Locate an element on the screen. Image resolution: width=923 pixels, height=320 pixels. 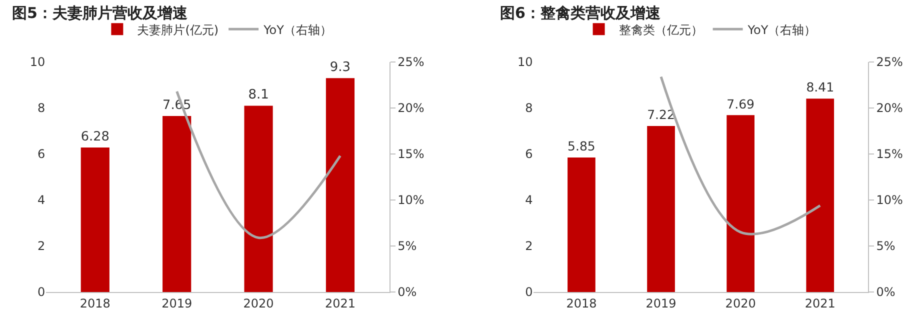
chart-title: 图5：夫妻肺片营收及增速 is located at coordinates (100, 13).